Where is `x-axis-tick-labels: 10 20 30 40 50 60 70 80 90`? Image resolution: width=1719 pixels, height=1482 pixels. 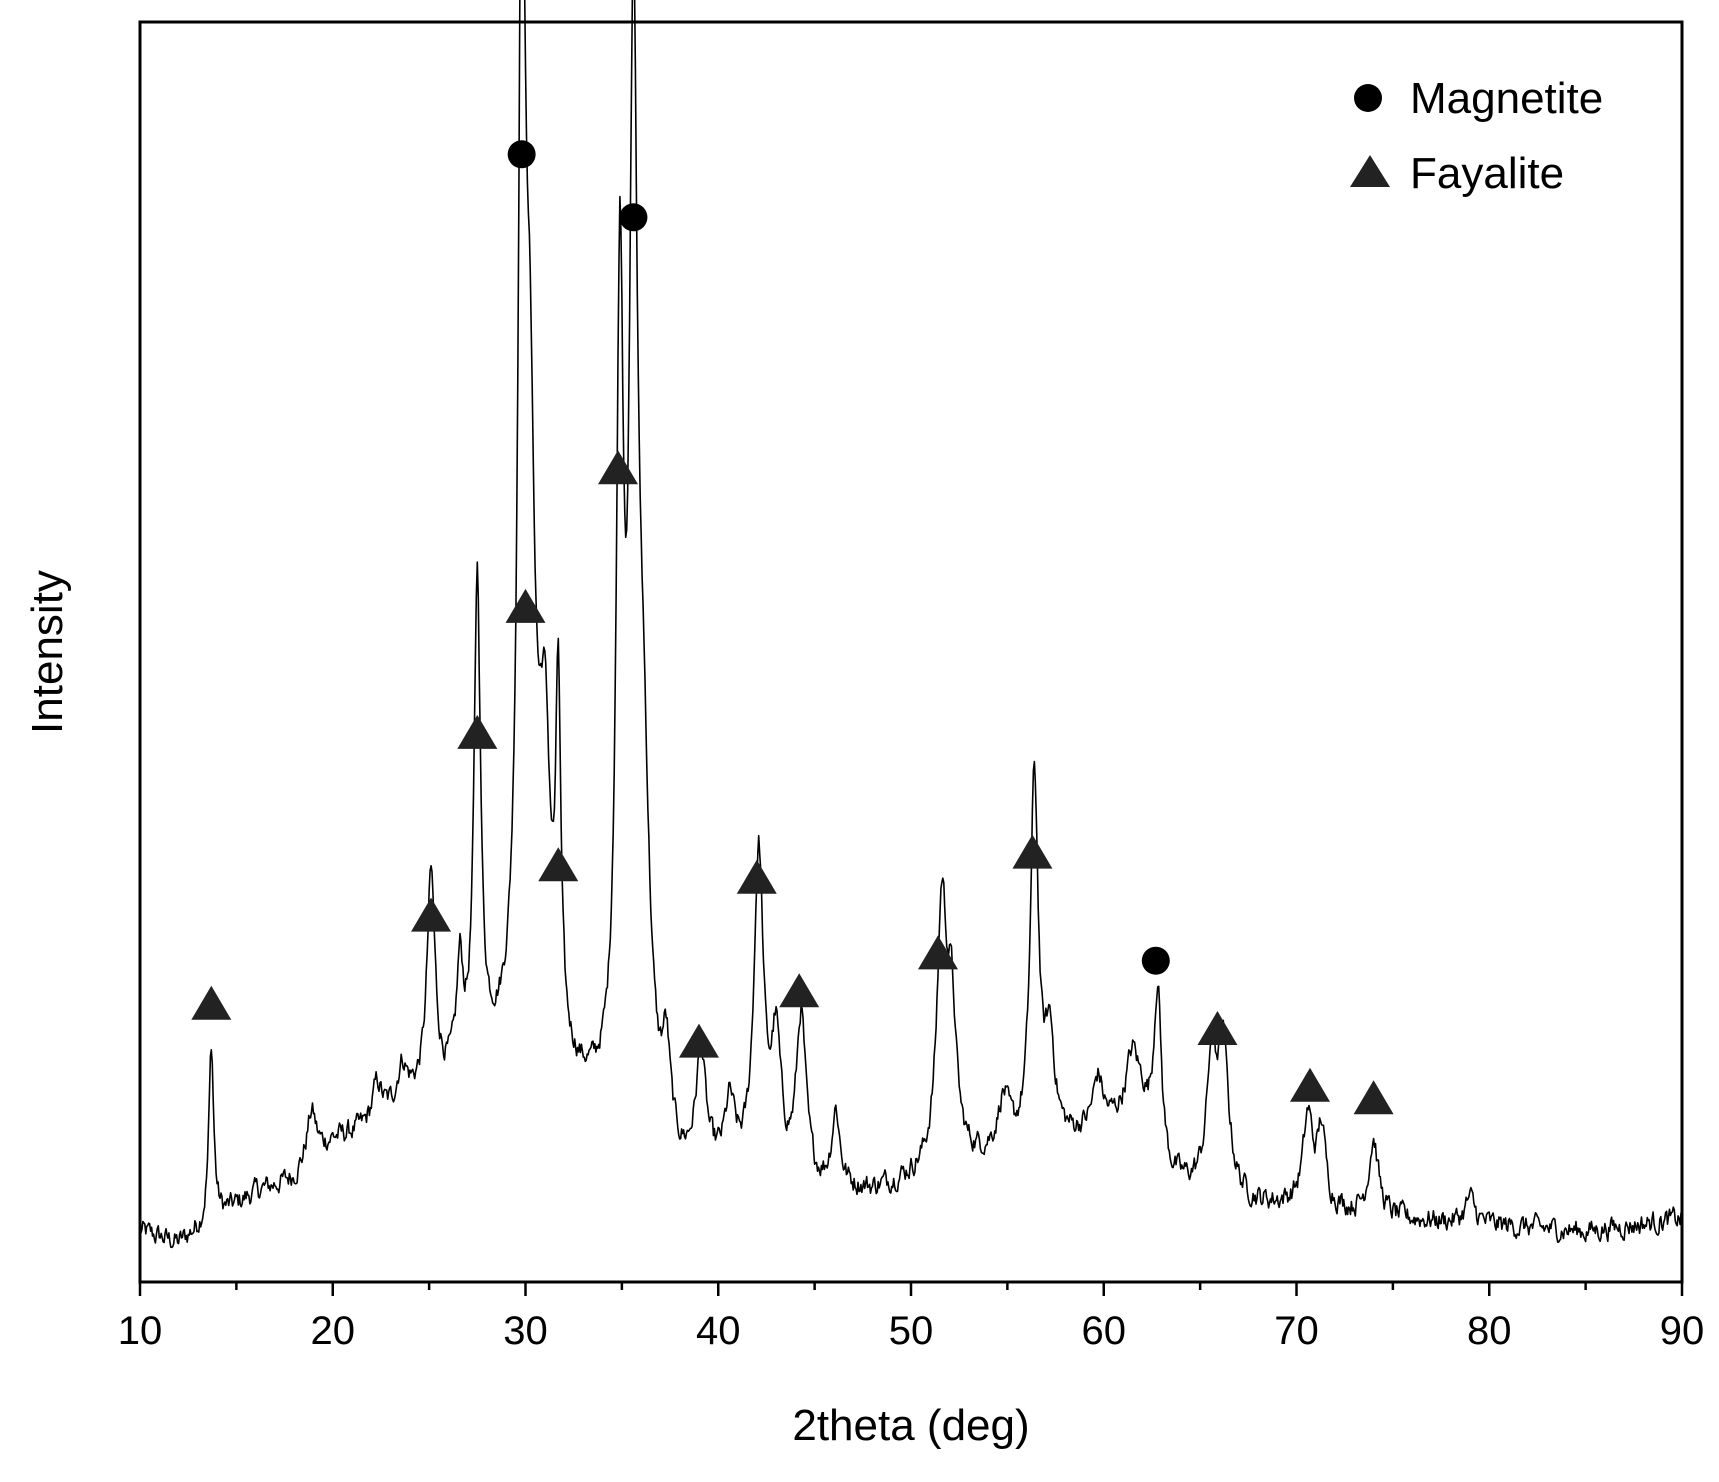 x-axis-tick-labels: 10 20 30 40 50 60 70 80 90 is located at coordinates (911, 1331).